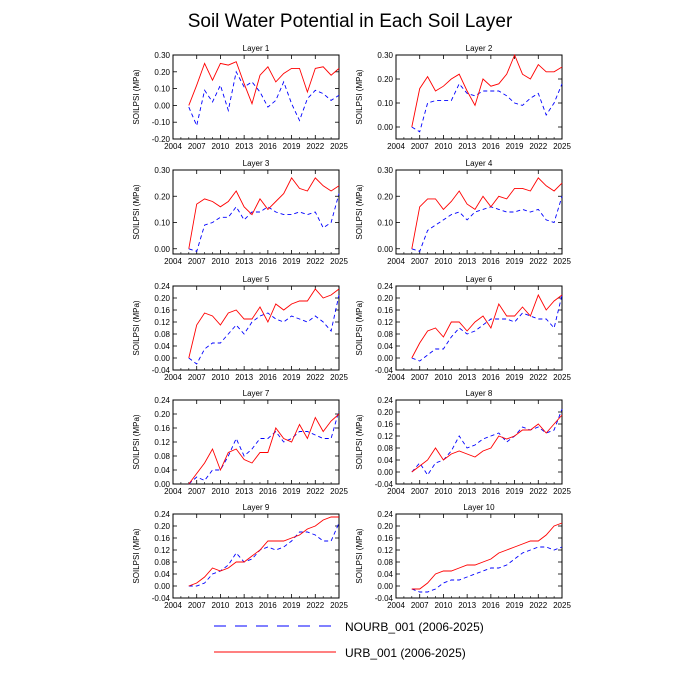 This screenshot has height=700, width=700. I want to click on y-tick-label: -0.04, so click(161, 370).